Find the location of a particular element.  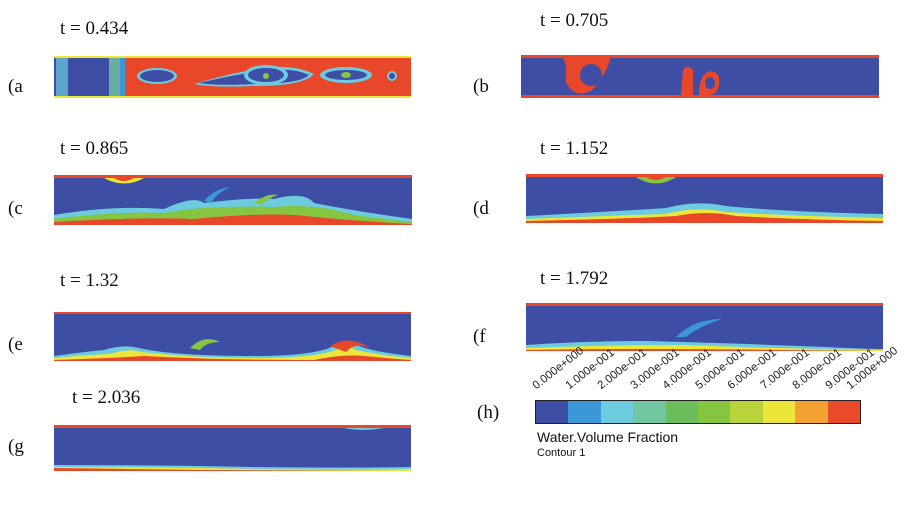

time-label-a: t = 0.434 is located at coordinates (94, 28).